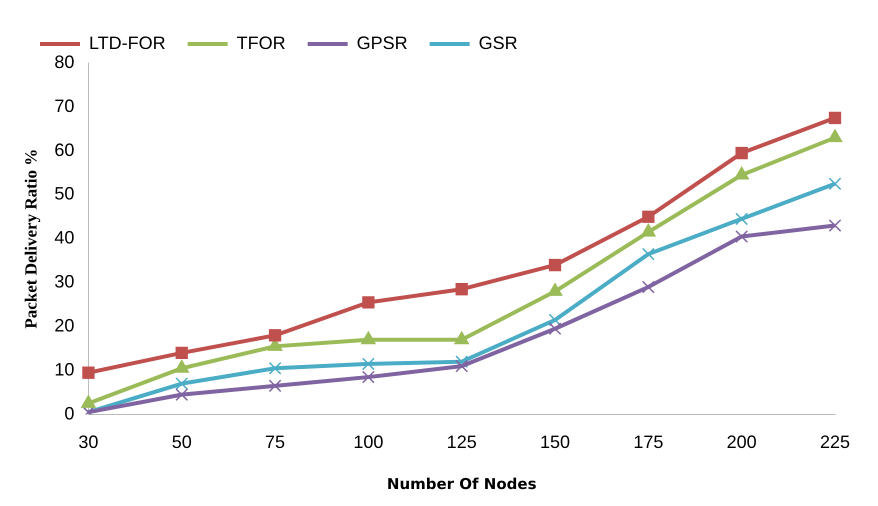  Describe the element at coordinates (64, 238) in the screenshot. I see `y-tick-label: 40` at that location.